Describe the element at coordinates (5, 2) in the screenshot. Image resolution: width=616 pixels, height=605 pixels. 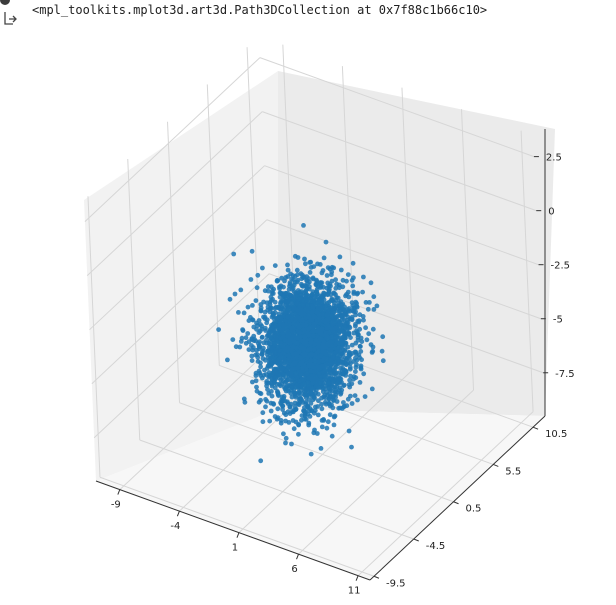
I see `cell-run-indicator` at that location.